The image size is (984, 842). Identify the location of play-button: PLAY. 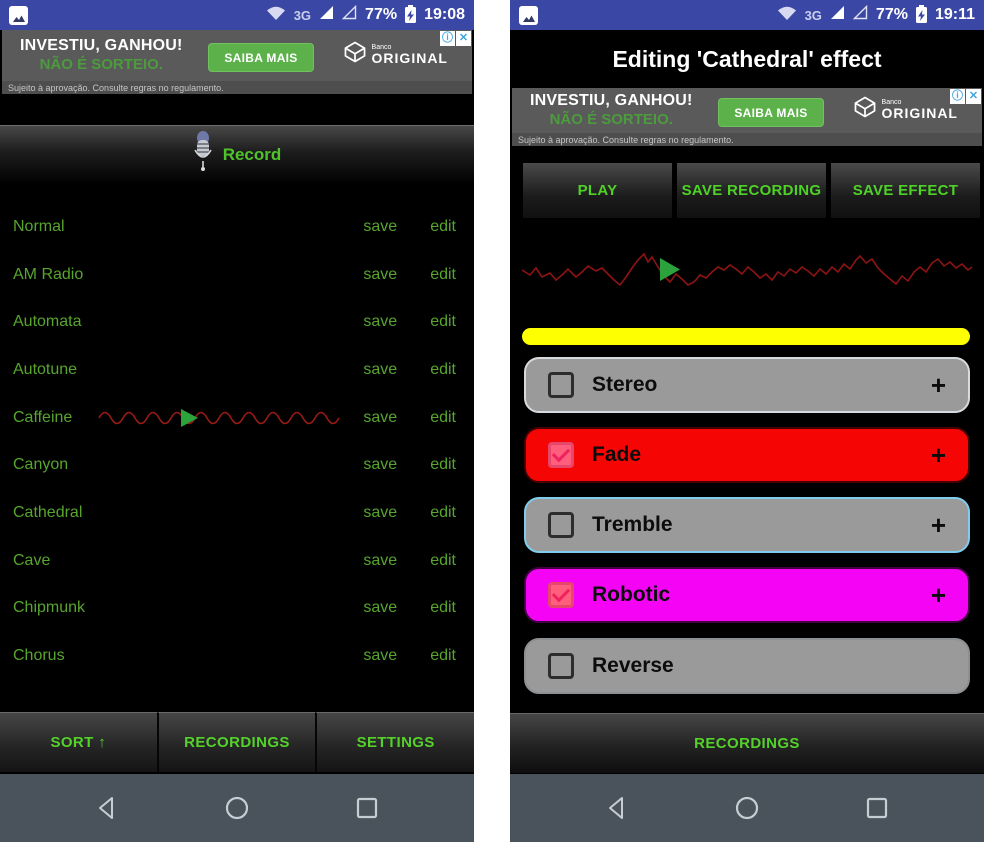
(597, 190).